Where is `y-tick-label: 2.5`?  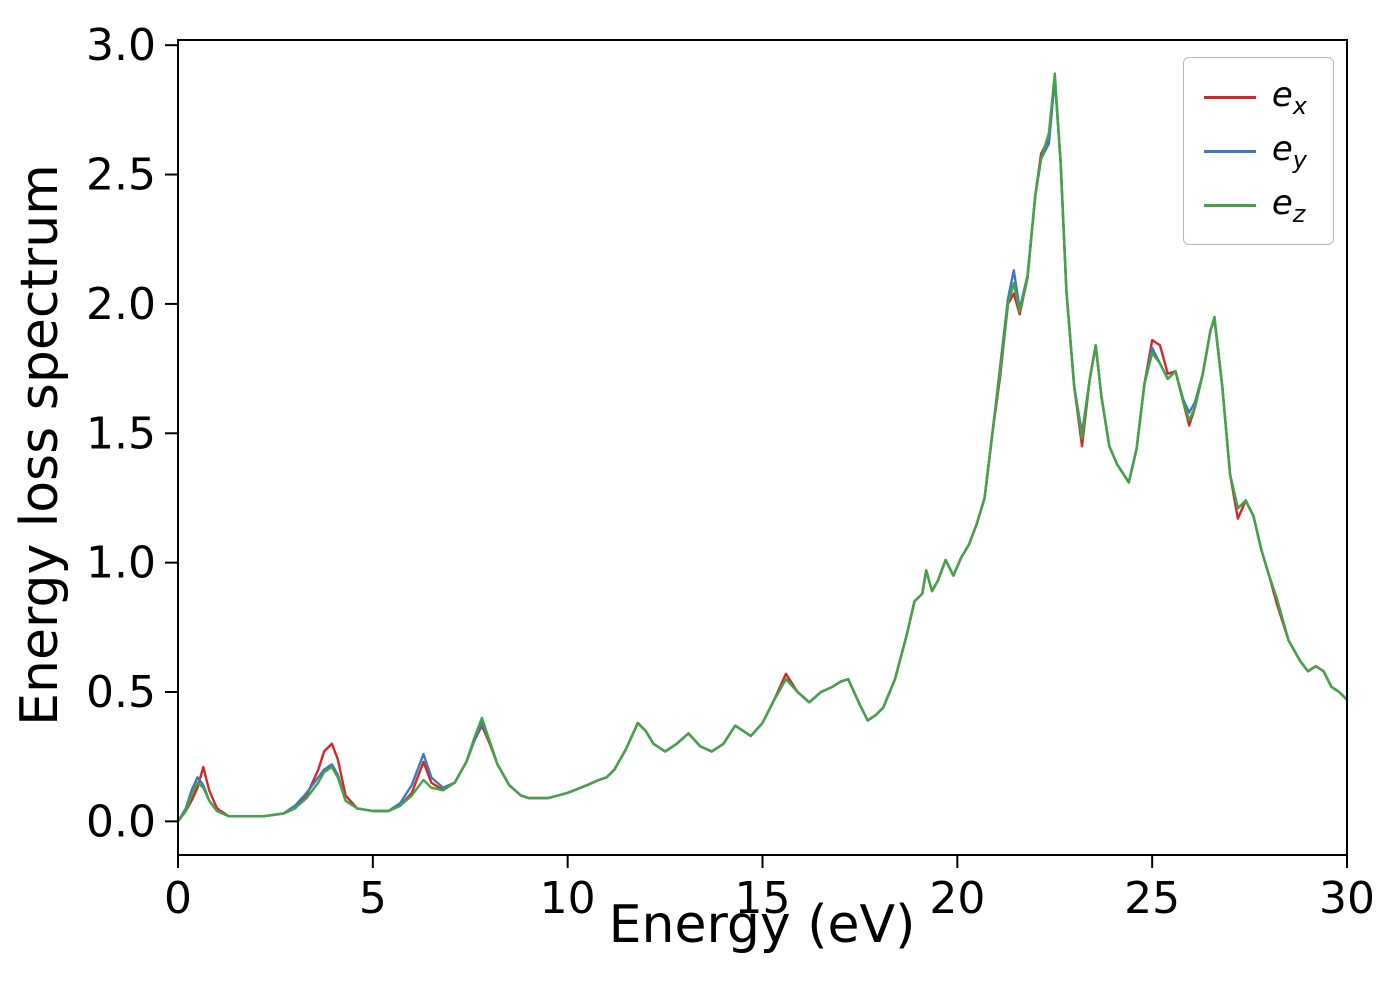 y-tick-label: 2.5 is located at coordinates (121, 175).